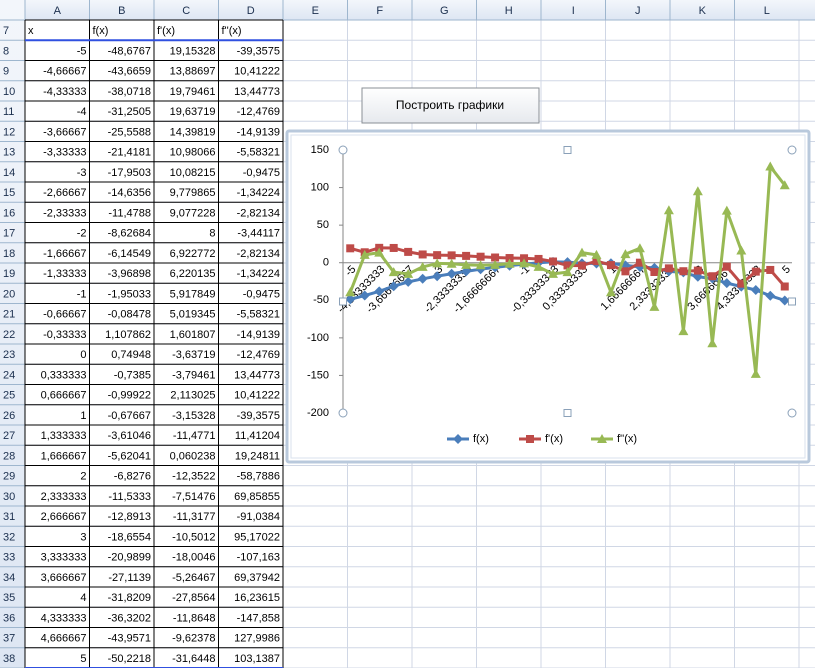  I want to click on cell: -12,4769, so click(258, 355).